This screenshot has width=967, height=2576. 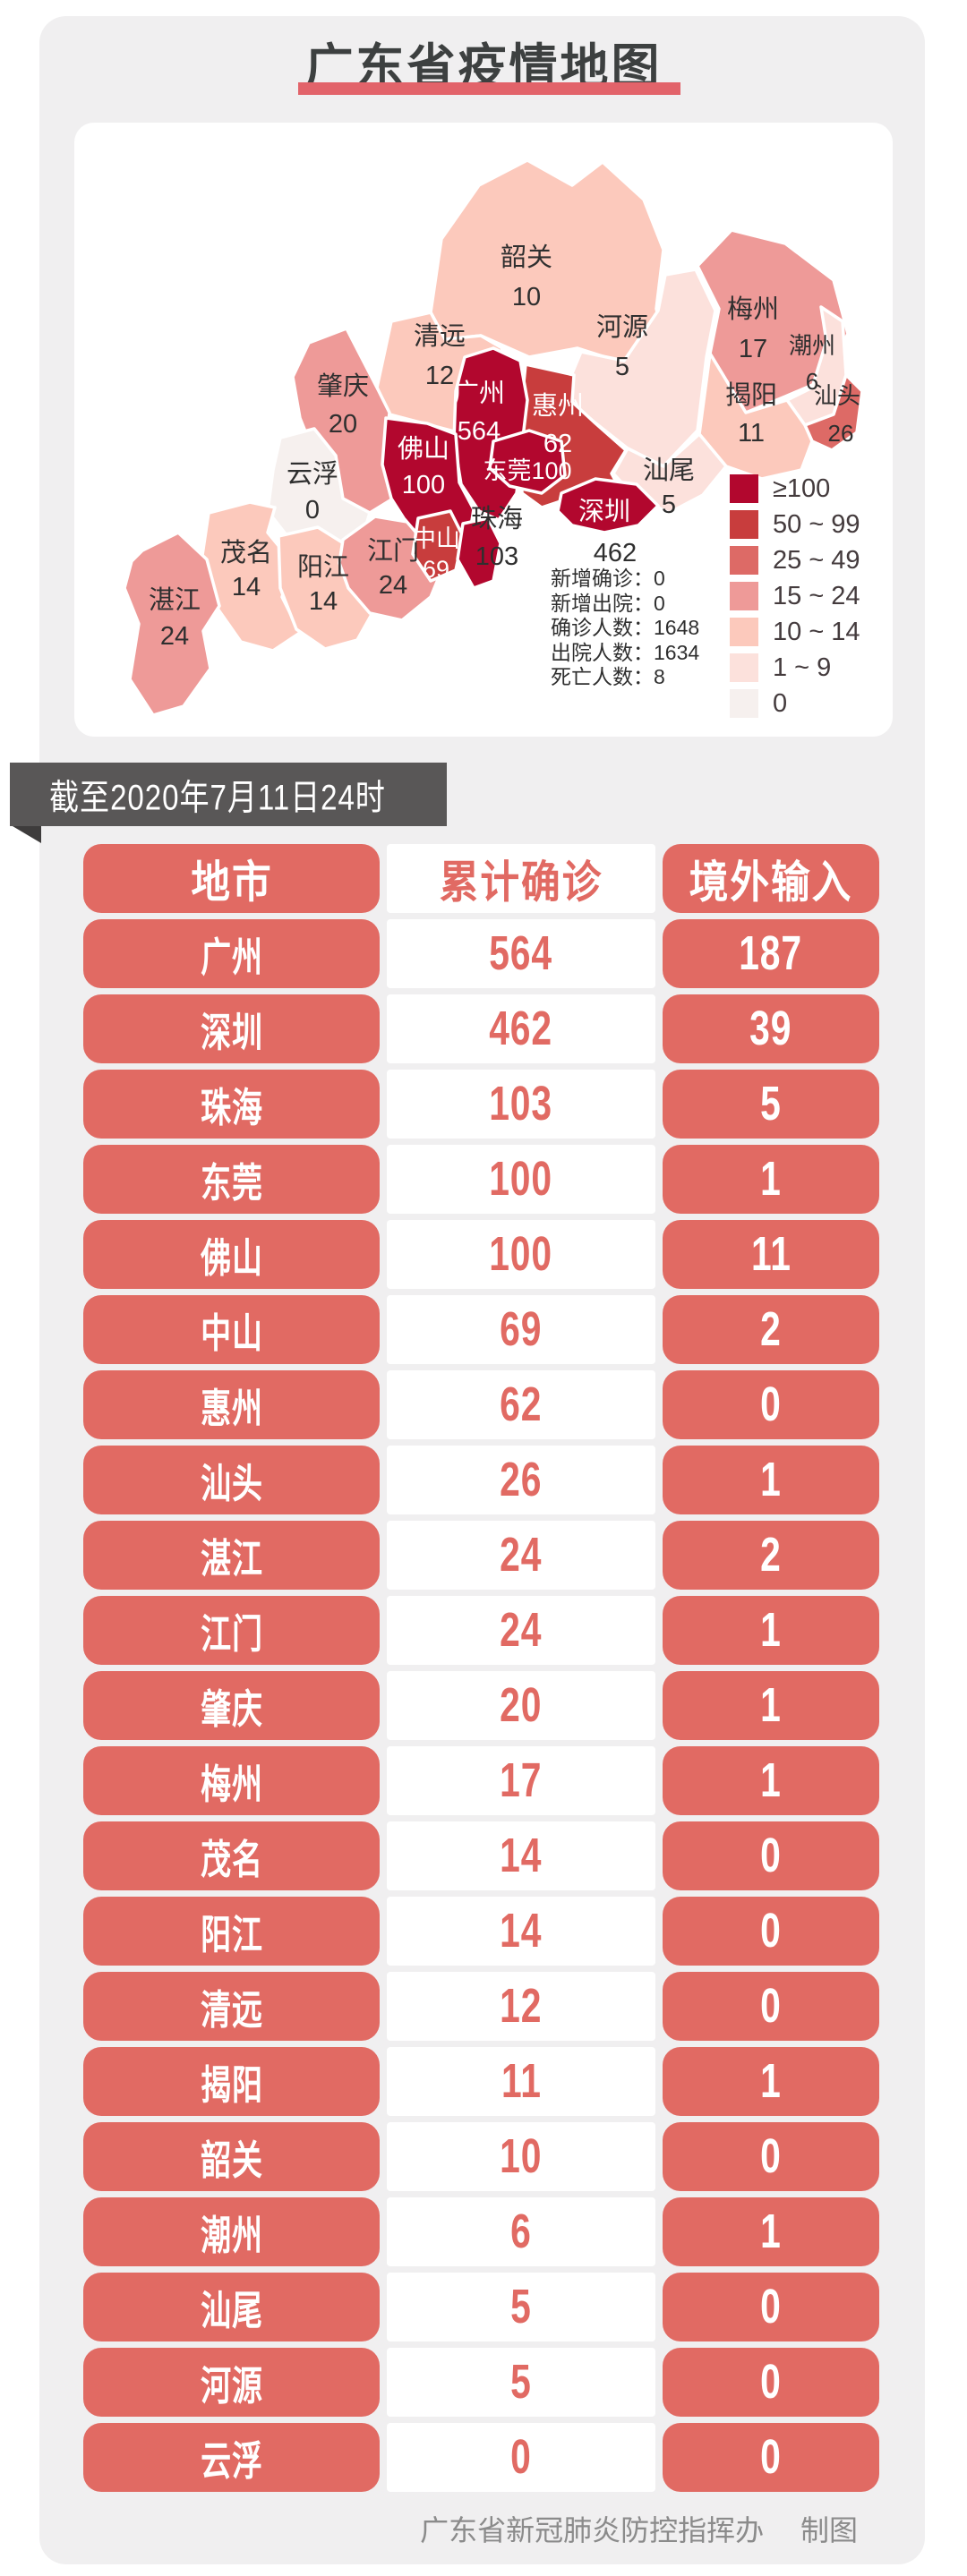 I want to click on date-ribbon: 截至2020年7月11日24时, so click(x=228, y=794).